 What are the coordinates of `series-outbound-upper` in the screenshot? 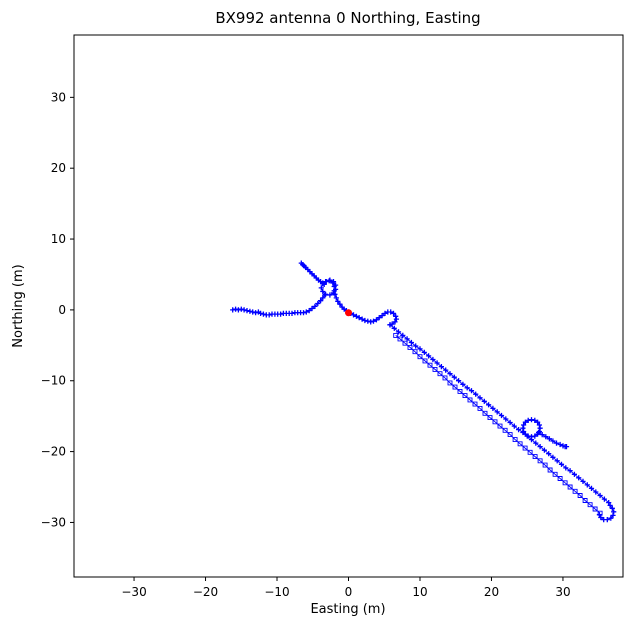 It's located at (499, 414).